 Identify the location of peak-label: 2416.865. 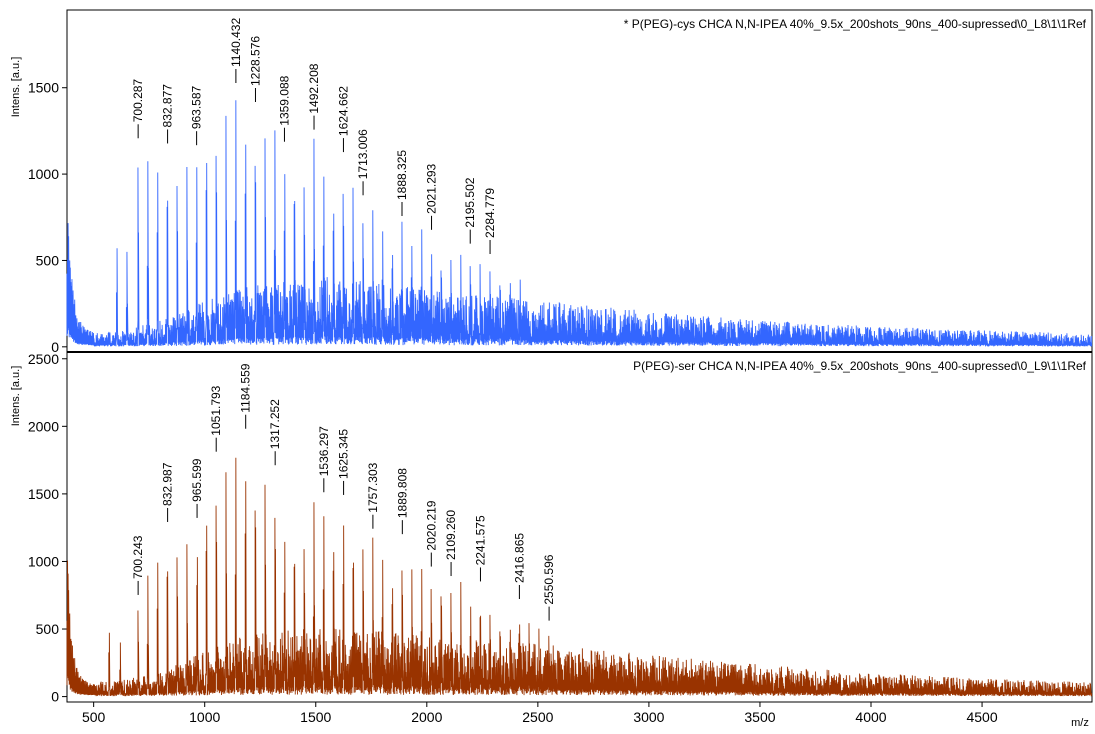
(519, 558).